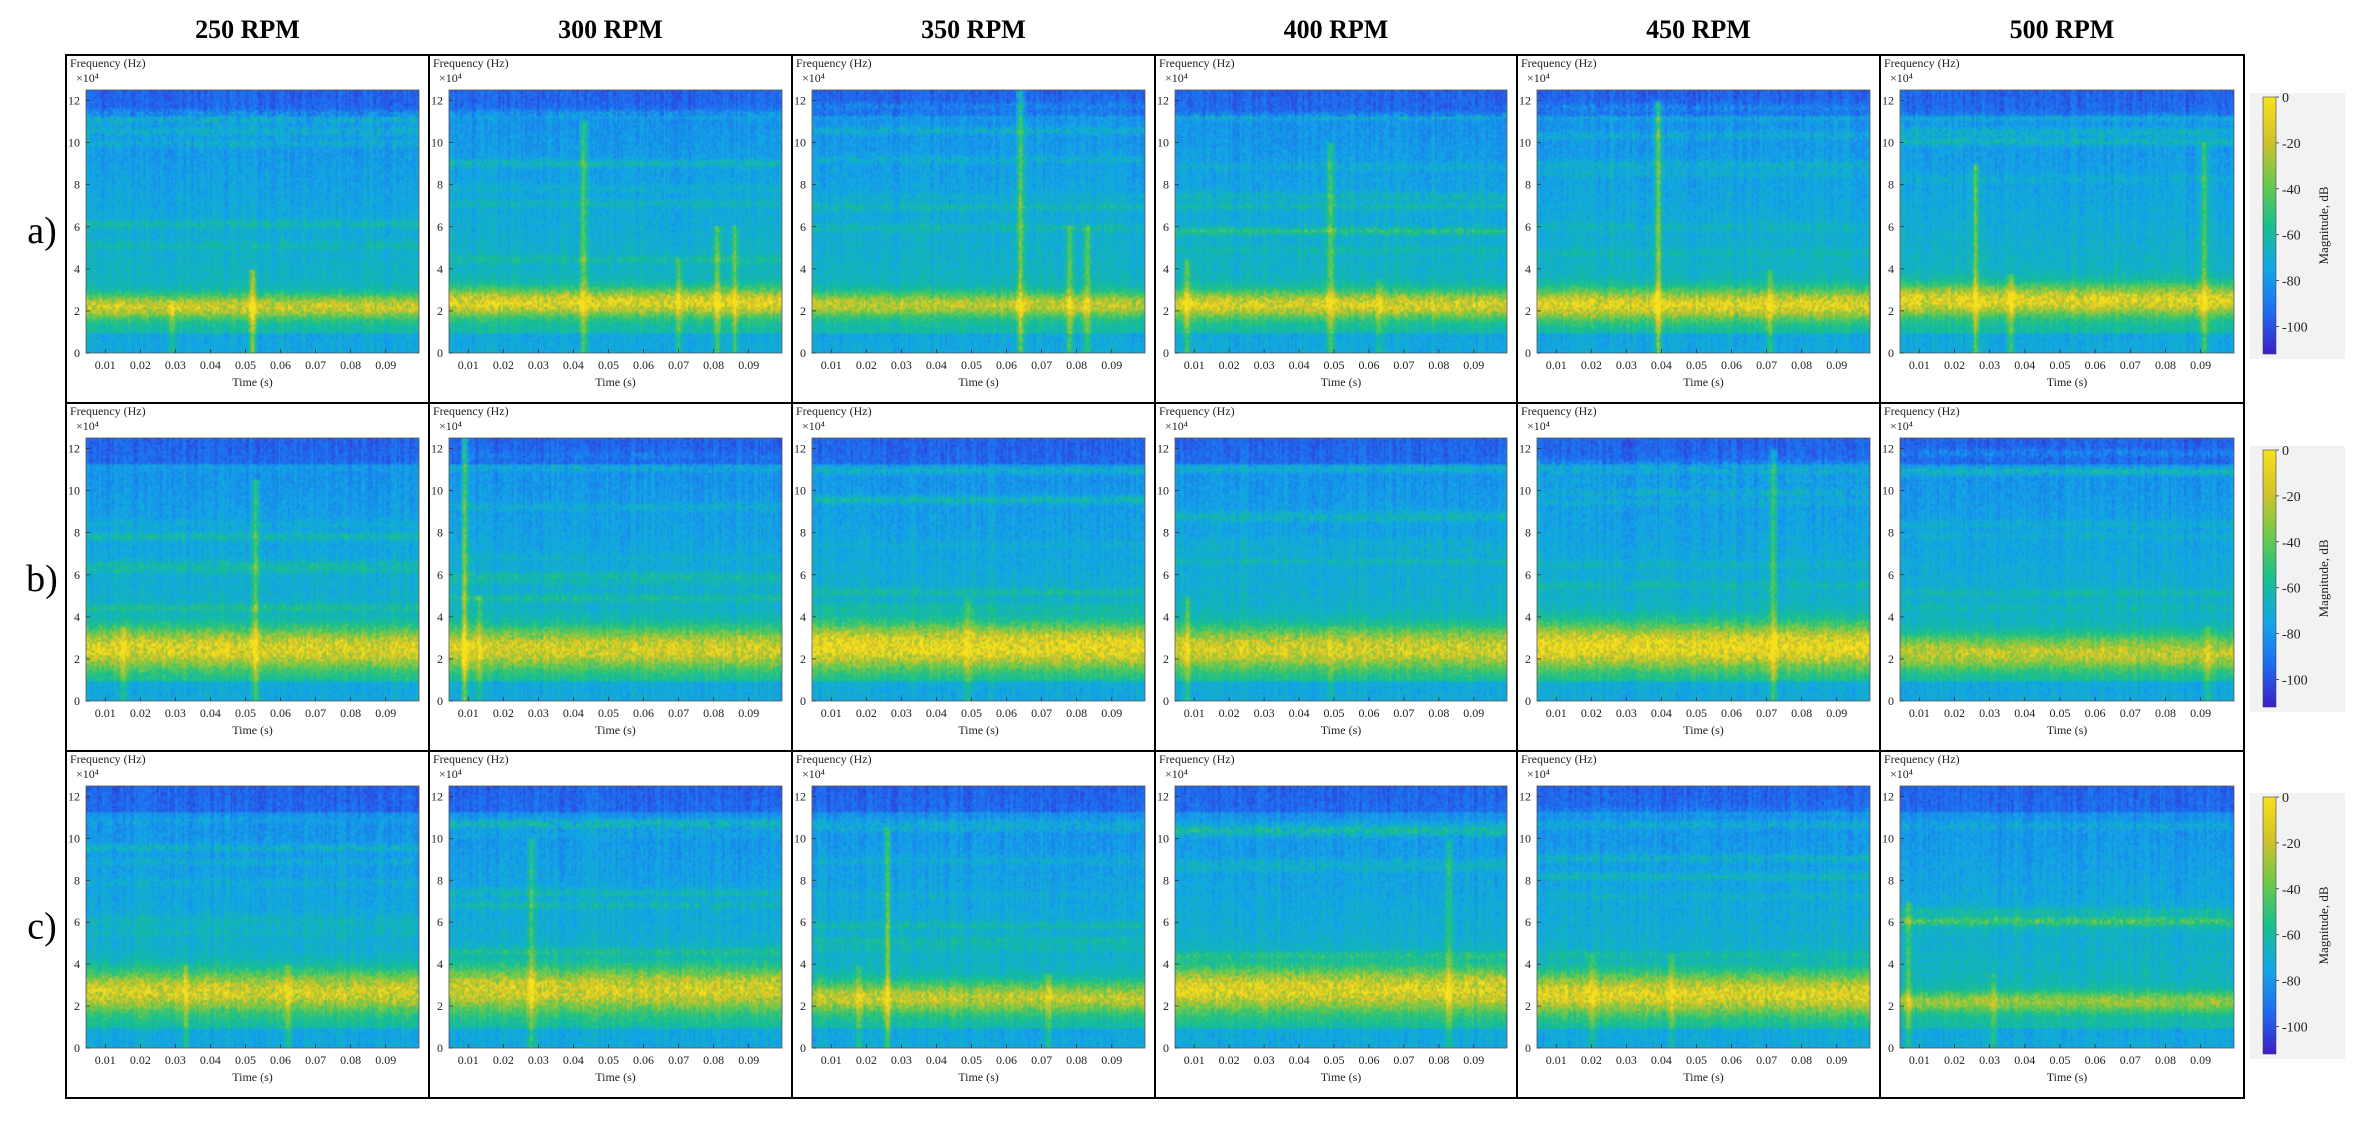  Describe the element at coordinates (678, 1060) in the screenshot. I see `x-tick-label: 0.07` at that location.